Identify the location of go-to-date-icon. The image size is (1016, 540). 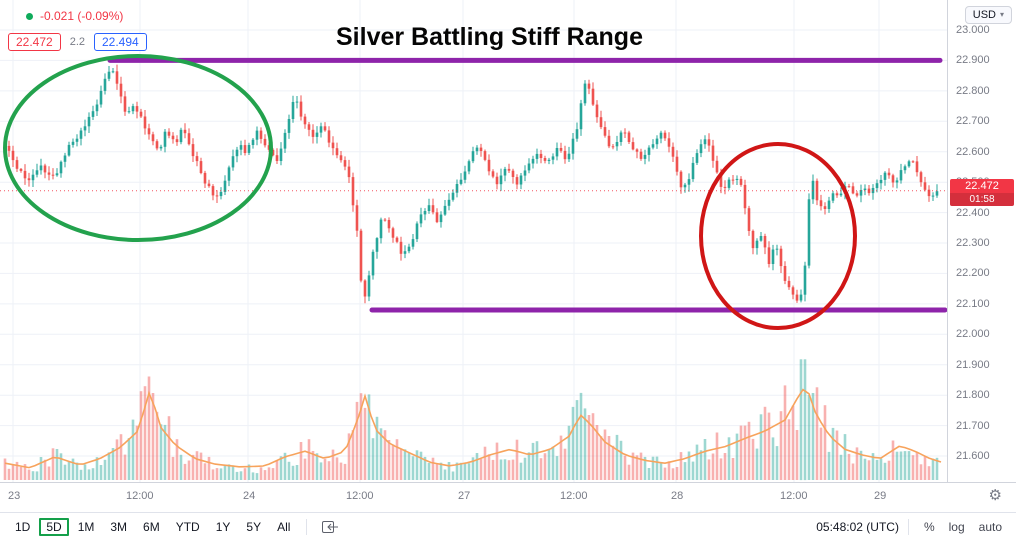
(330, 526).